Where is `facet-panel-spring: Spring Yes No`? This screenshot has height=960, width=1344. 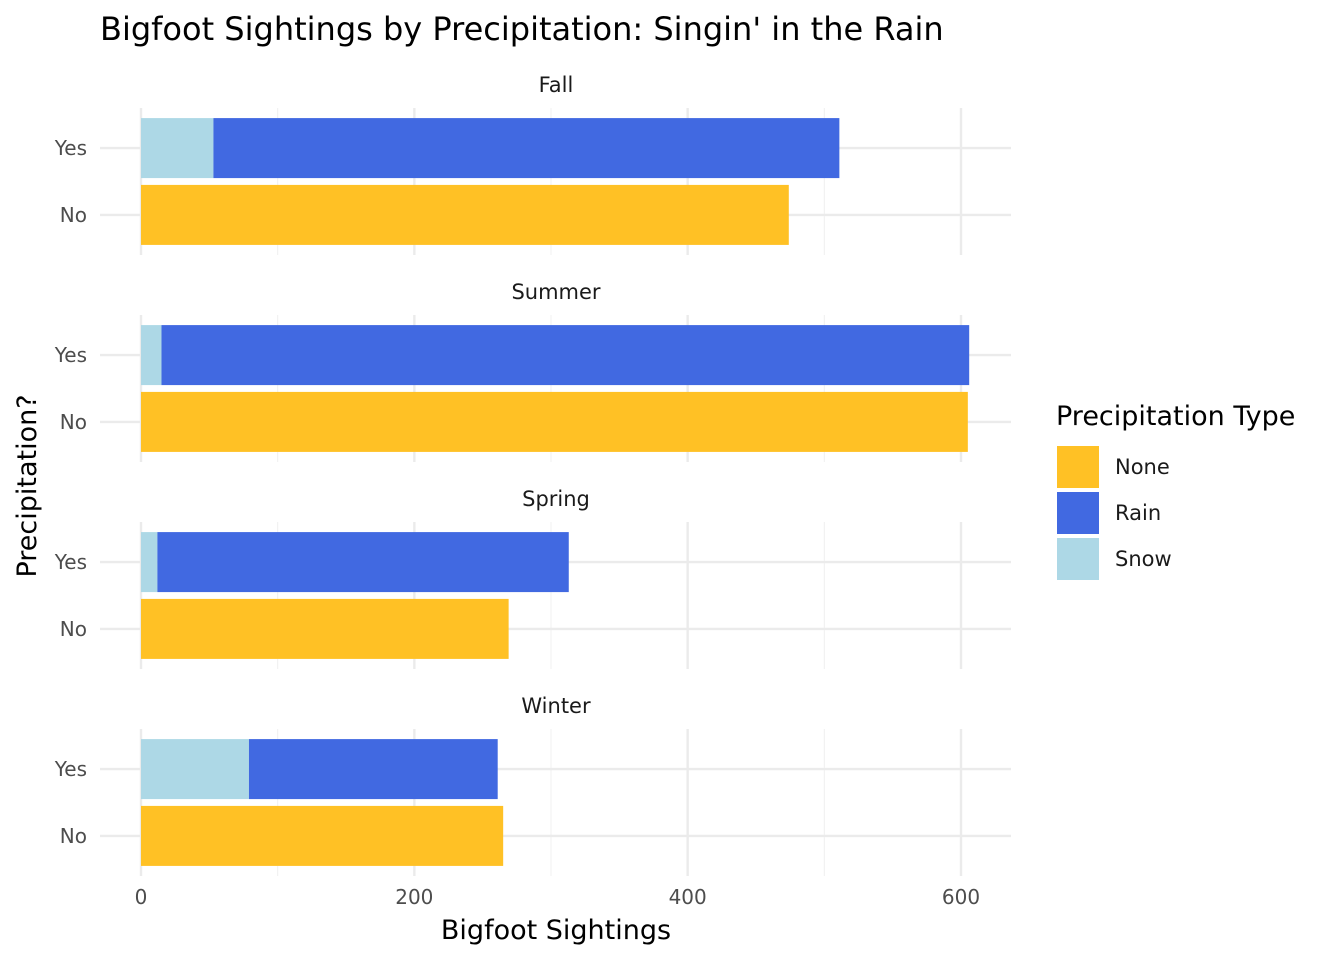 facet-panel-spring: Spring Yes No is located at coordinates (532, 578).